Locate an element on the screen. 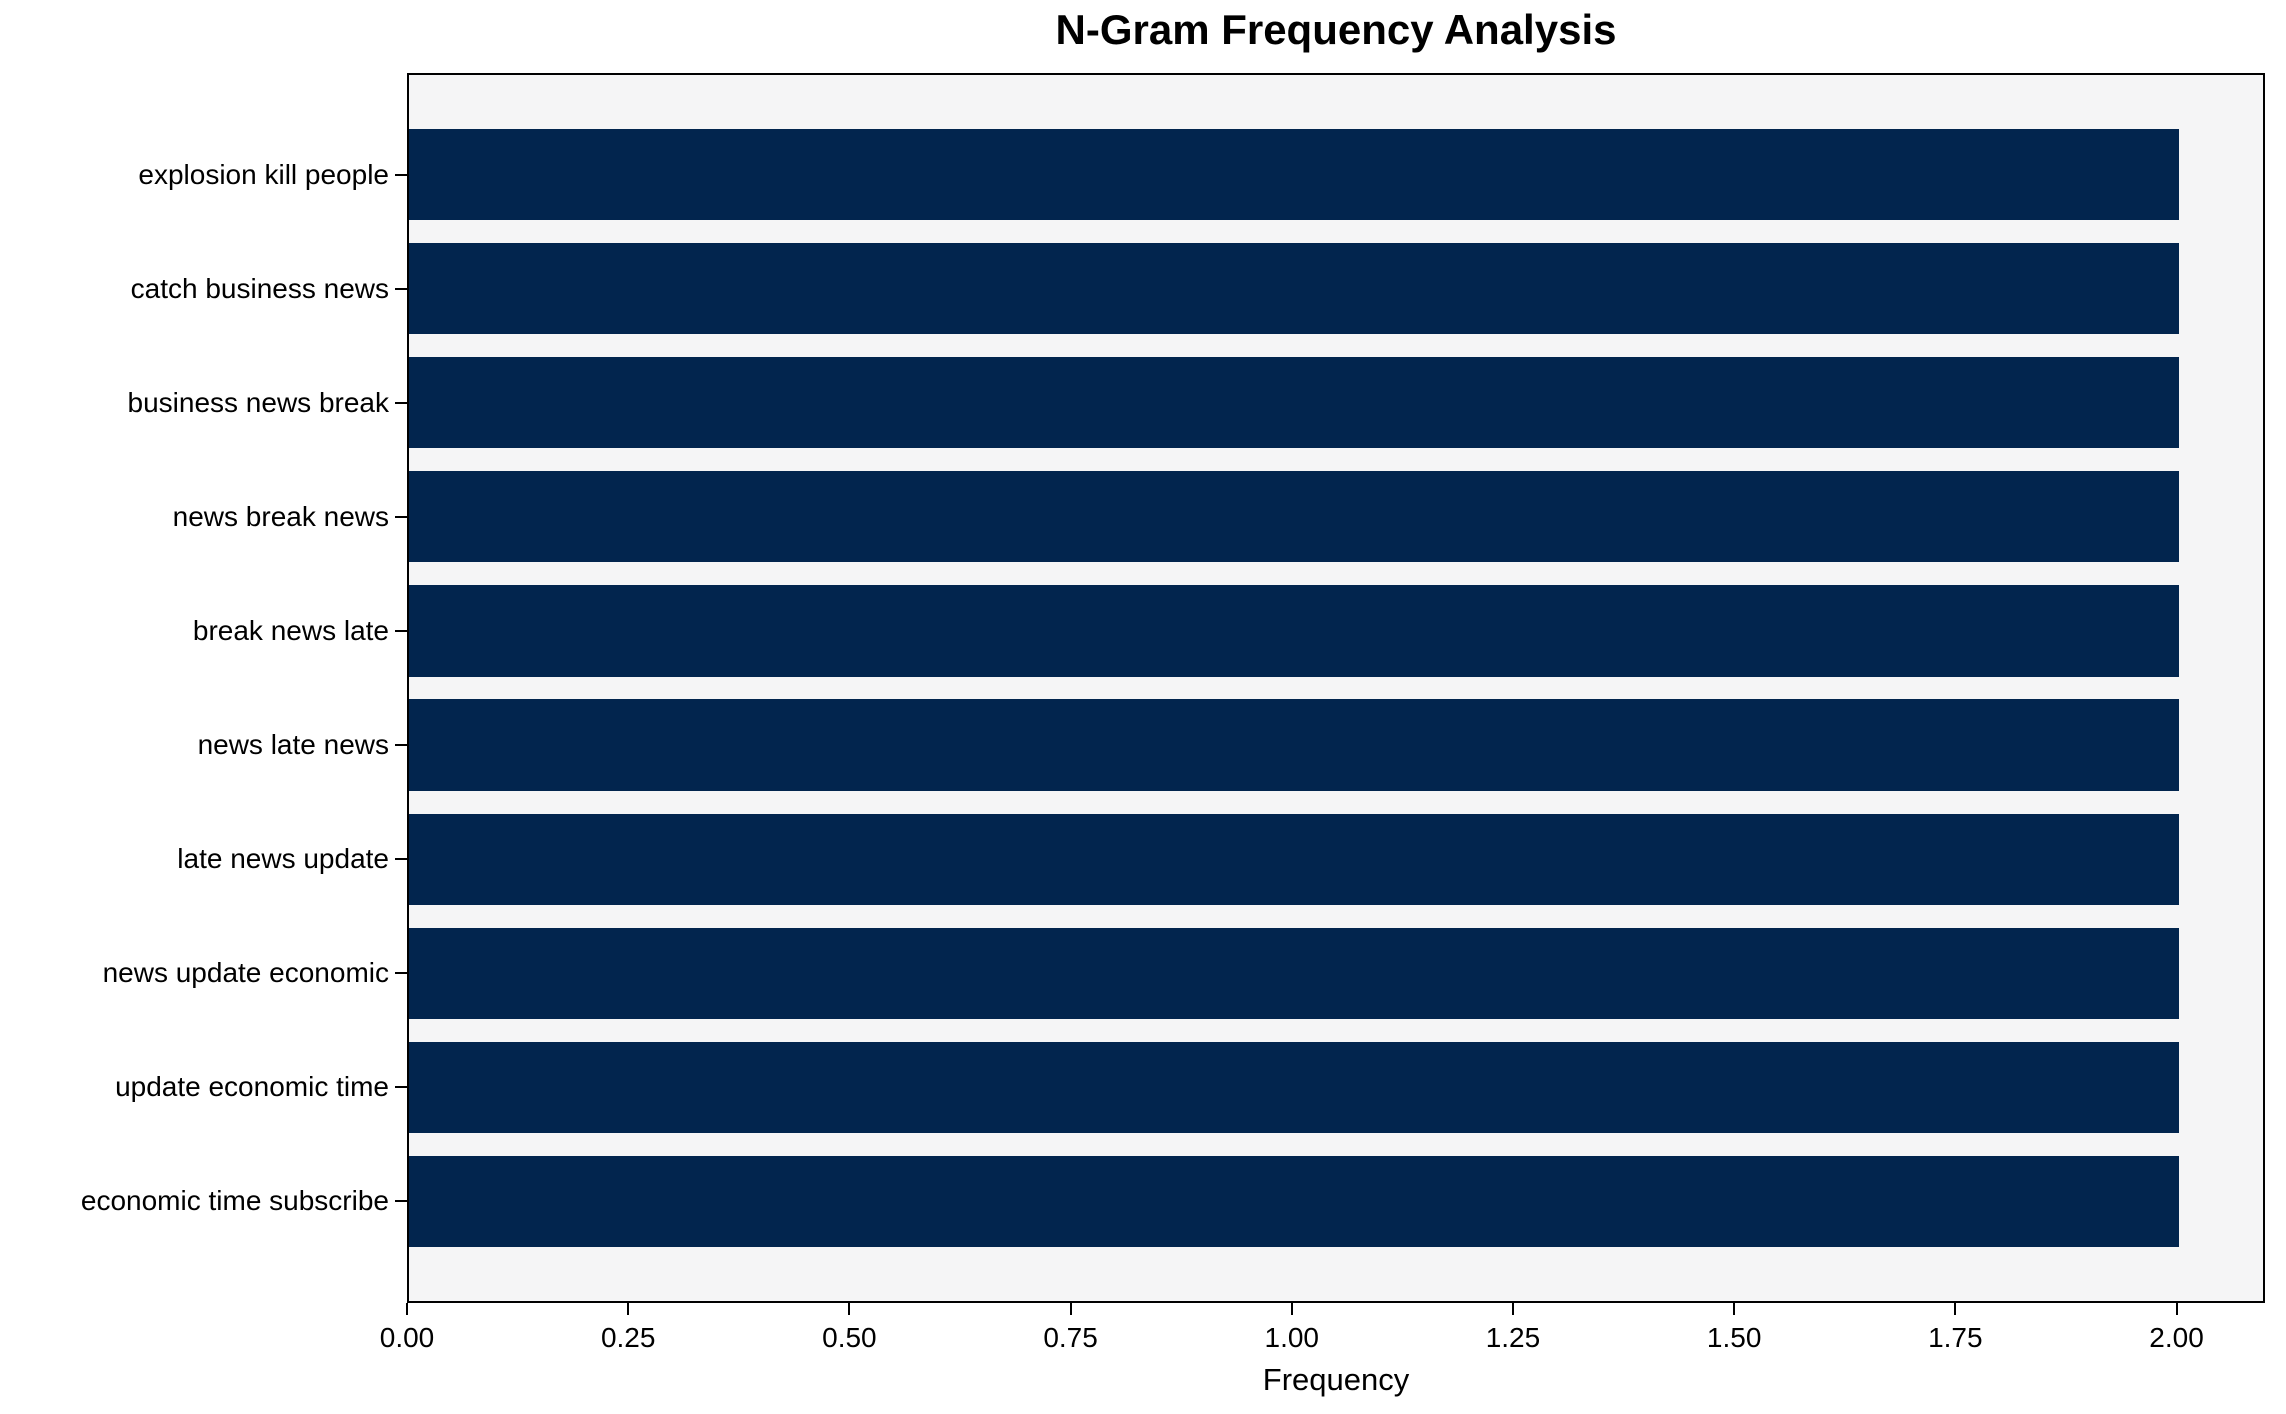 Image resolution: width=2286 pixels, height=1414 pixels. x-tick-label: 1.75 is located at coordinates (1955, 1337).